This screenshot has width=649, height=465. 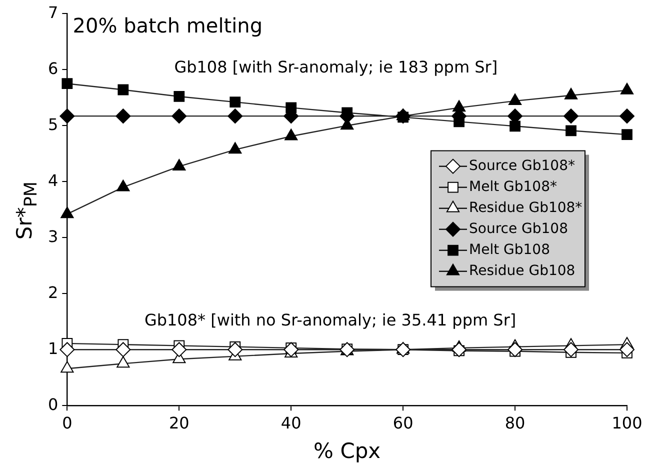 What do you see at coordinates (53, 236) in the screenshot?
I see `y-tick-label: 3` at bounding box center [53, 236].